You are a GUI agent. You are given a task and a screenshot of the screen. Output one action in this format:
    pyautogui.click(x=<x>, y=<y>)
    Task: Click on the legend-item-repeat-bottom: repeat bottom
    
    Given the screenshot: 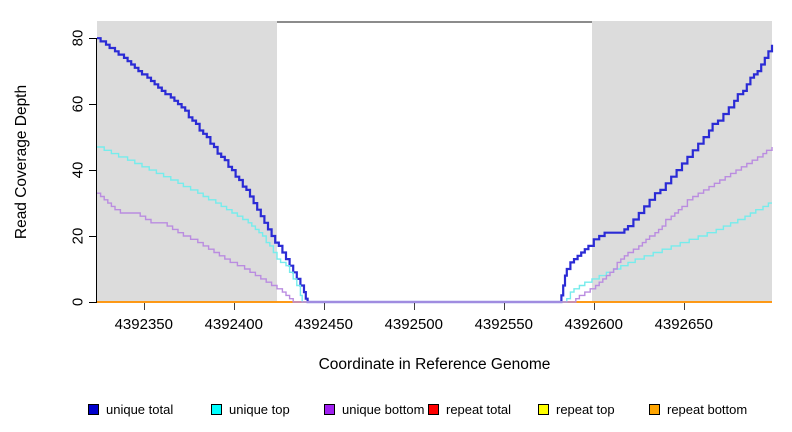 What is the action you would take?
    pyautogui.click(x=698, y=409)
    